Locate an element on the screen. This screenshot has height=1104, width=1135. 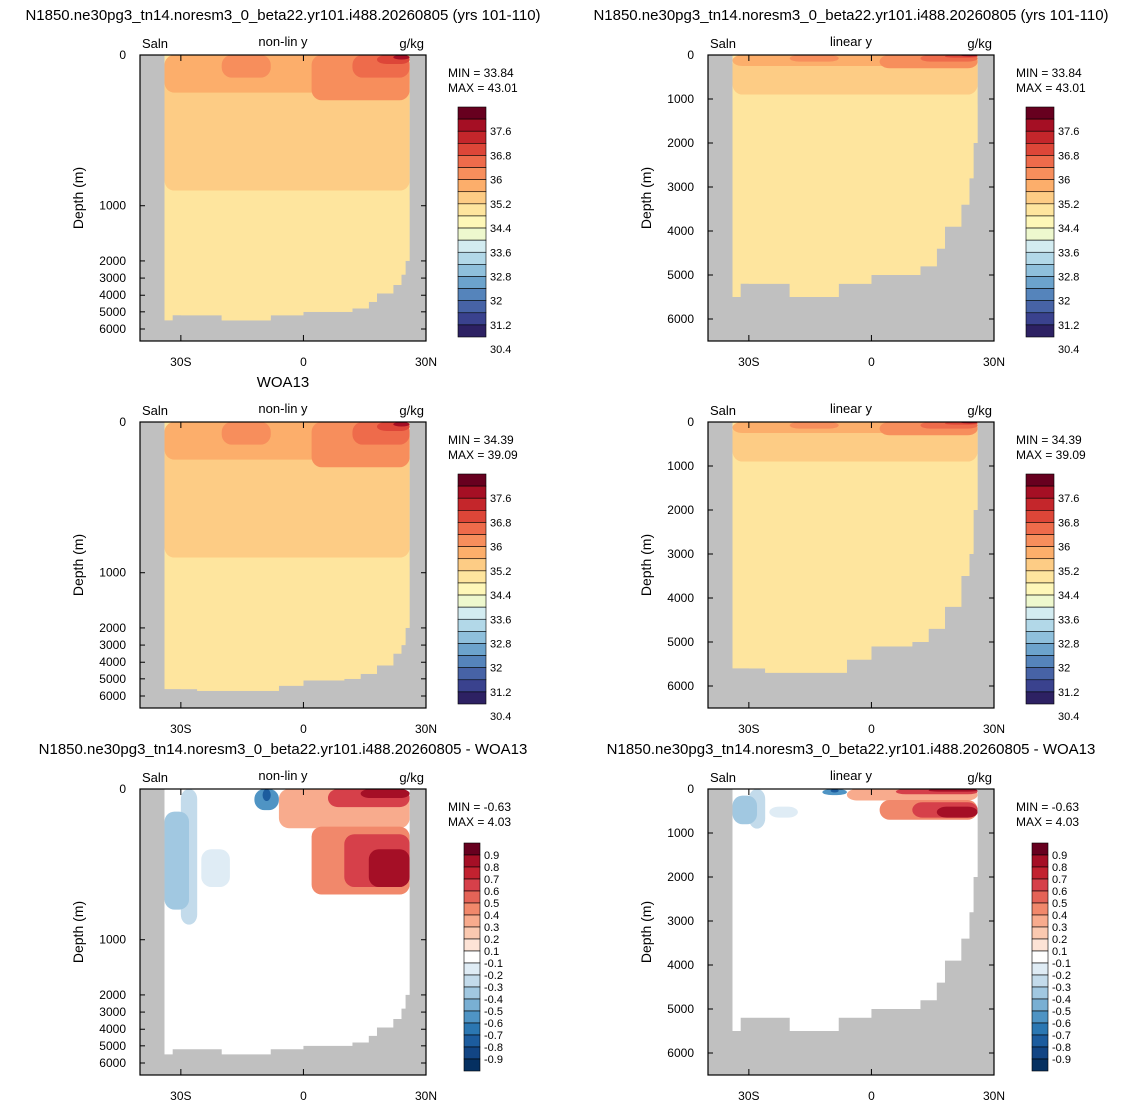
y-tick-label: 2000 is located at coordinates (112, 995).